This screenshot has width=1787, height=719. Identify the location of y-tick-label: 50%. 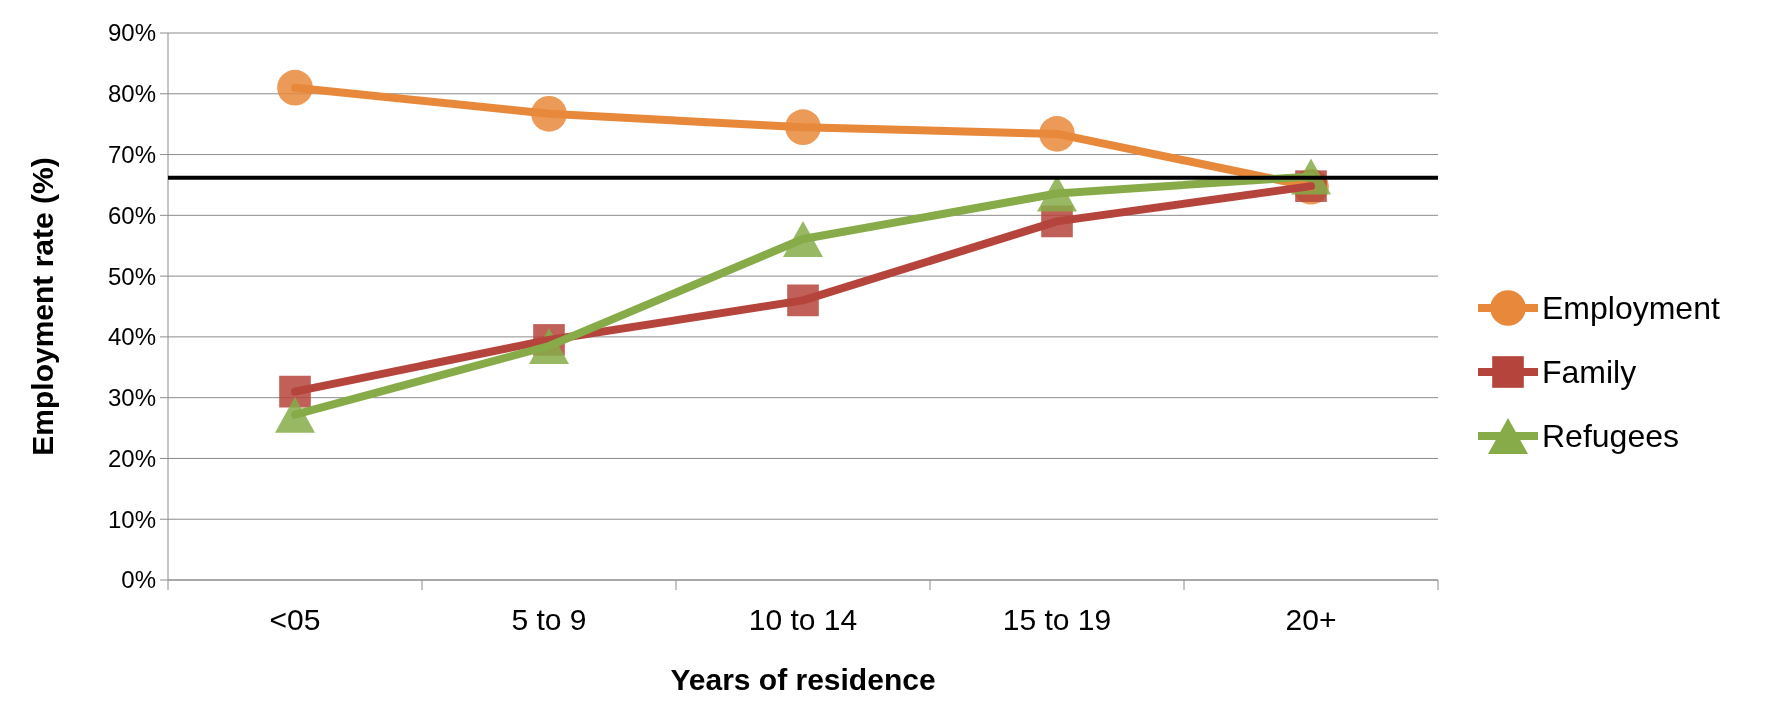
(131, 276).